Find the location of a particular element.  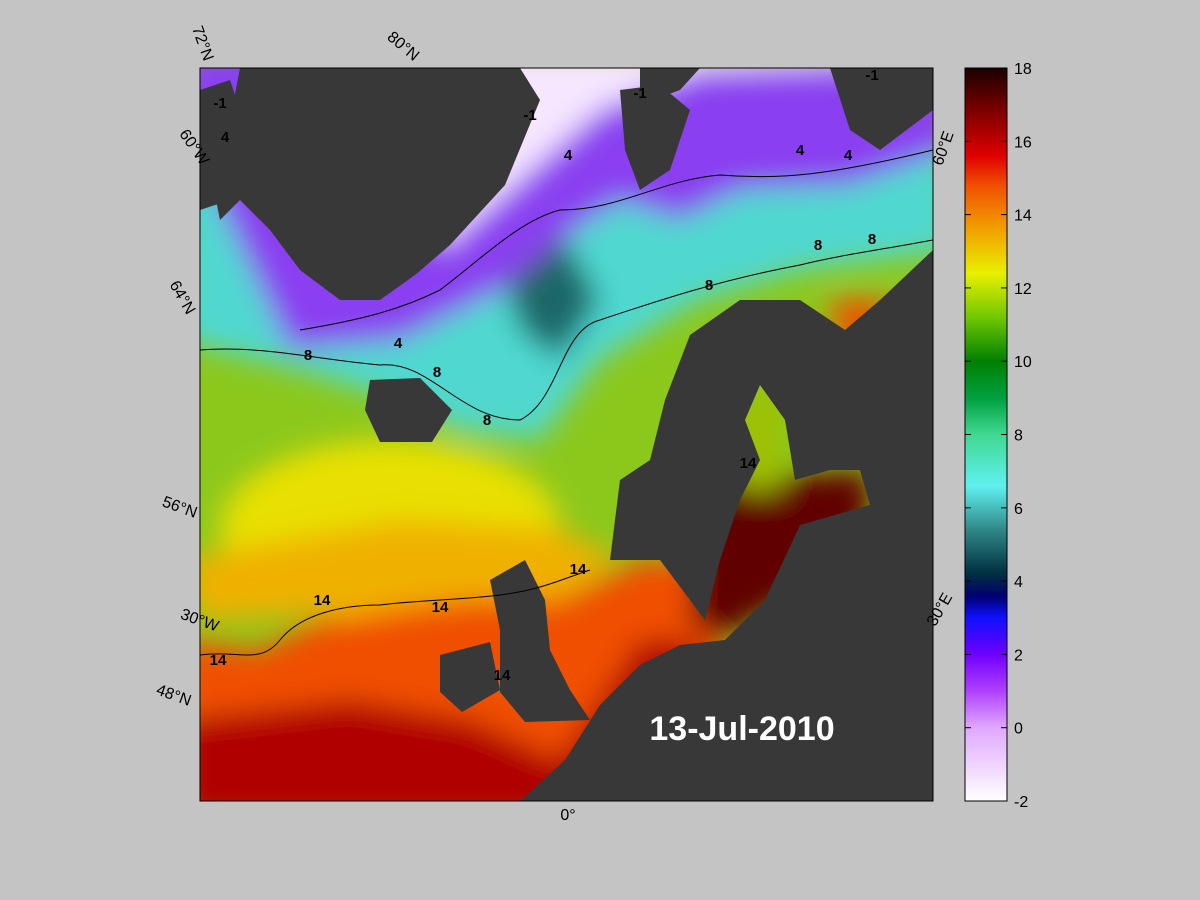

colorbar is located at coordinates (986, 434).